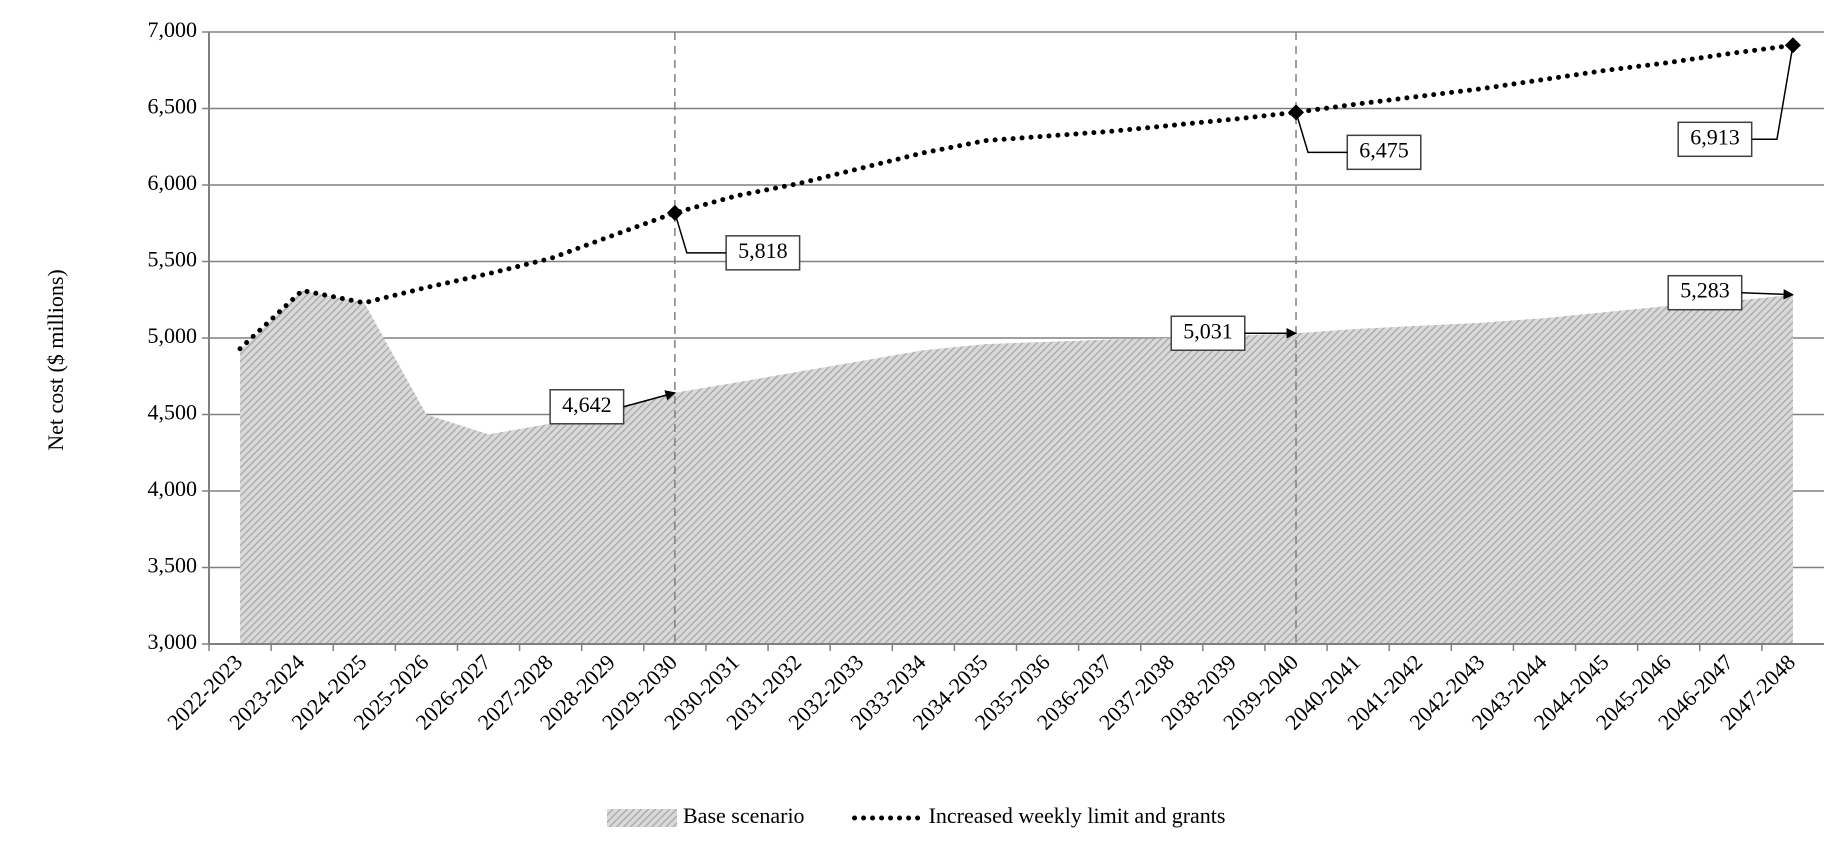 The height and width of the screenshot is (849, 1845). Describe the element at coordinates (173, 565) in the screenshot. I see `y-tick-label: 3,500` at that location.